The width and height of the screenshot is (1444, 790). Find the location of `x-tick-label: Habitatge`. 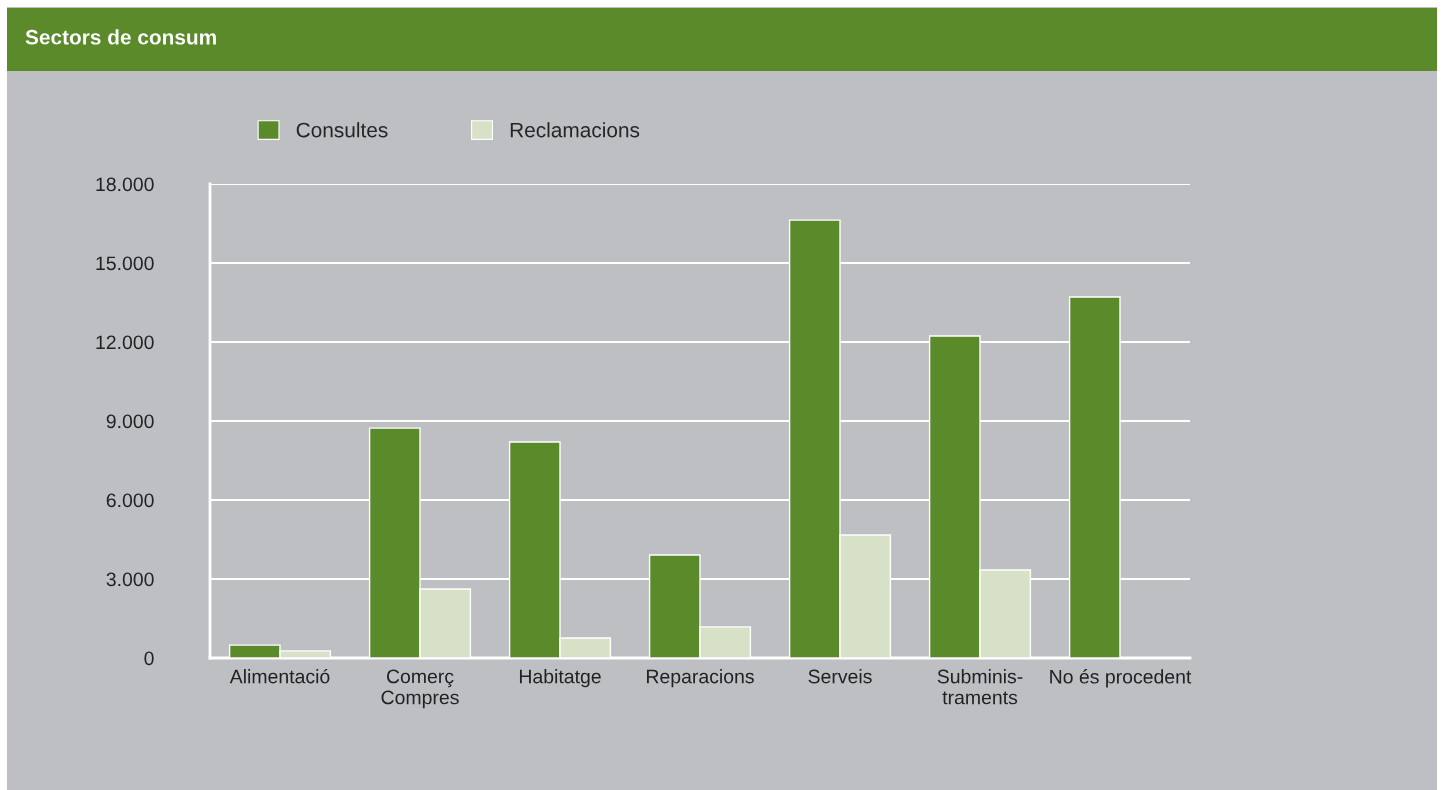

x-tick-label: Habitatge is located at coordinates (560, 678).